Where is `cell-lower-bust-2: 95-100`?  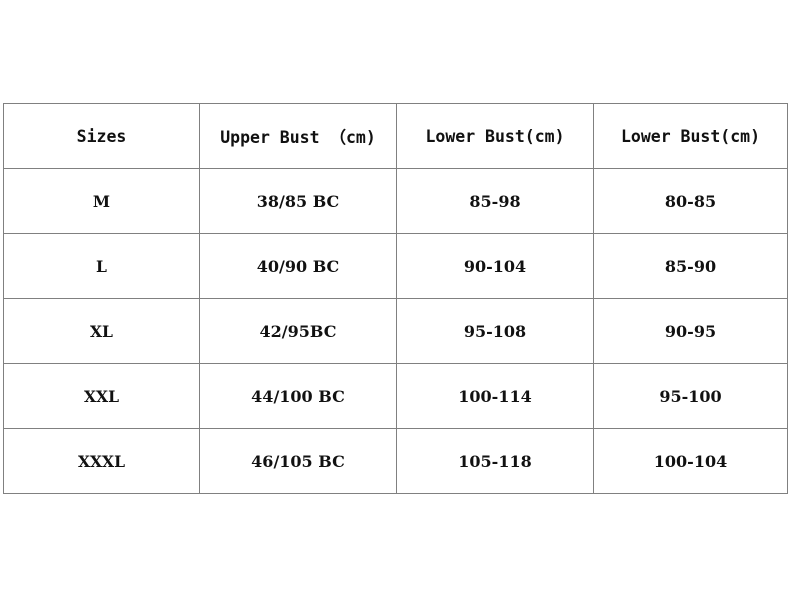
cell-lower-bust-2: 95-100 is located at coordinates (690, 396).